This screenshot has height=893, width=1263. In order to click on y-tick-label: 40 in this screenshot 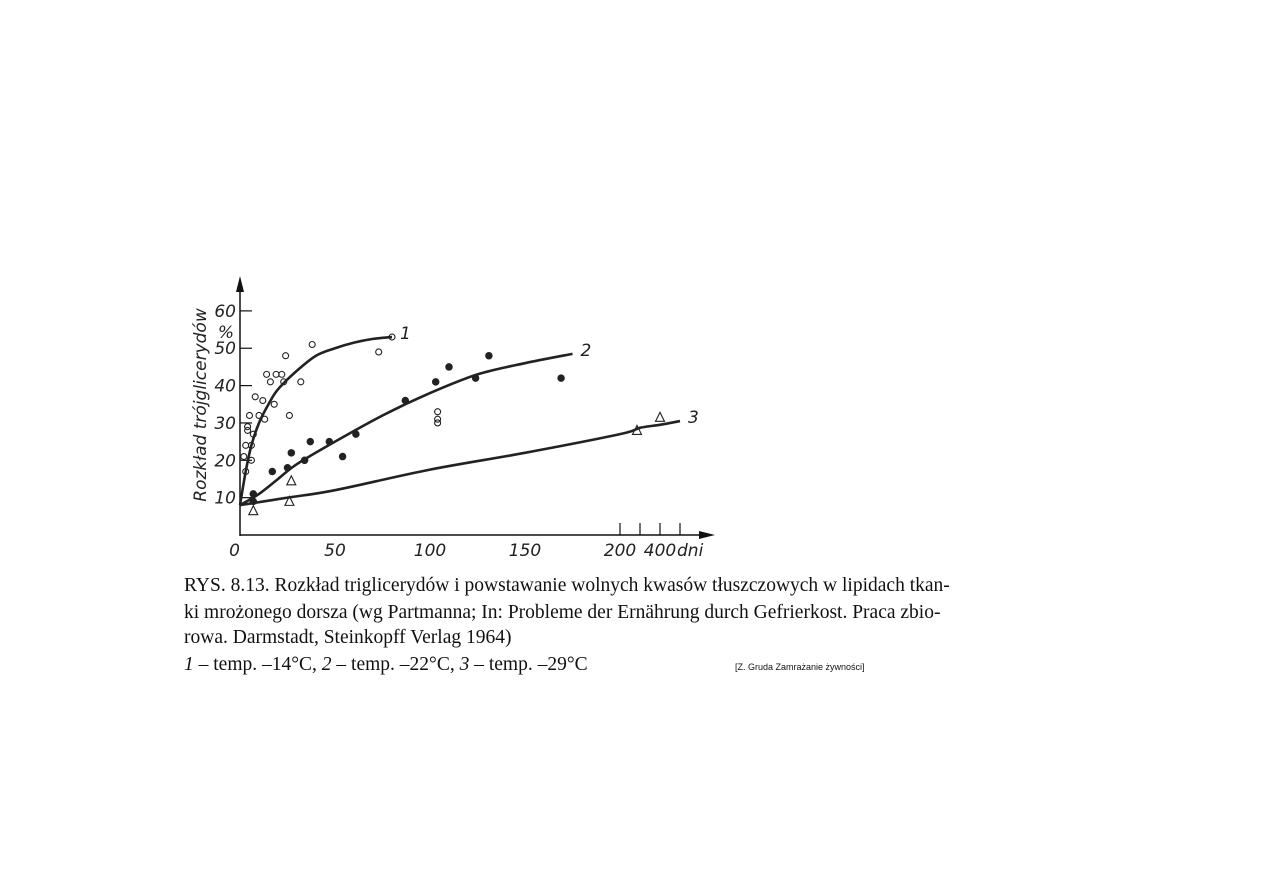, I will do `click(225, 387)`.